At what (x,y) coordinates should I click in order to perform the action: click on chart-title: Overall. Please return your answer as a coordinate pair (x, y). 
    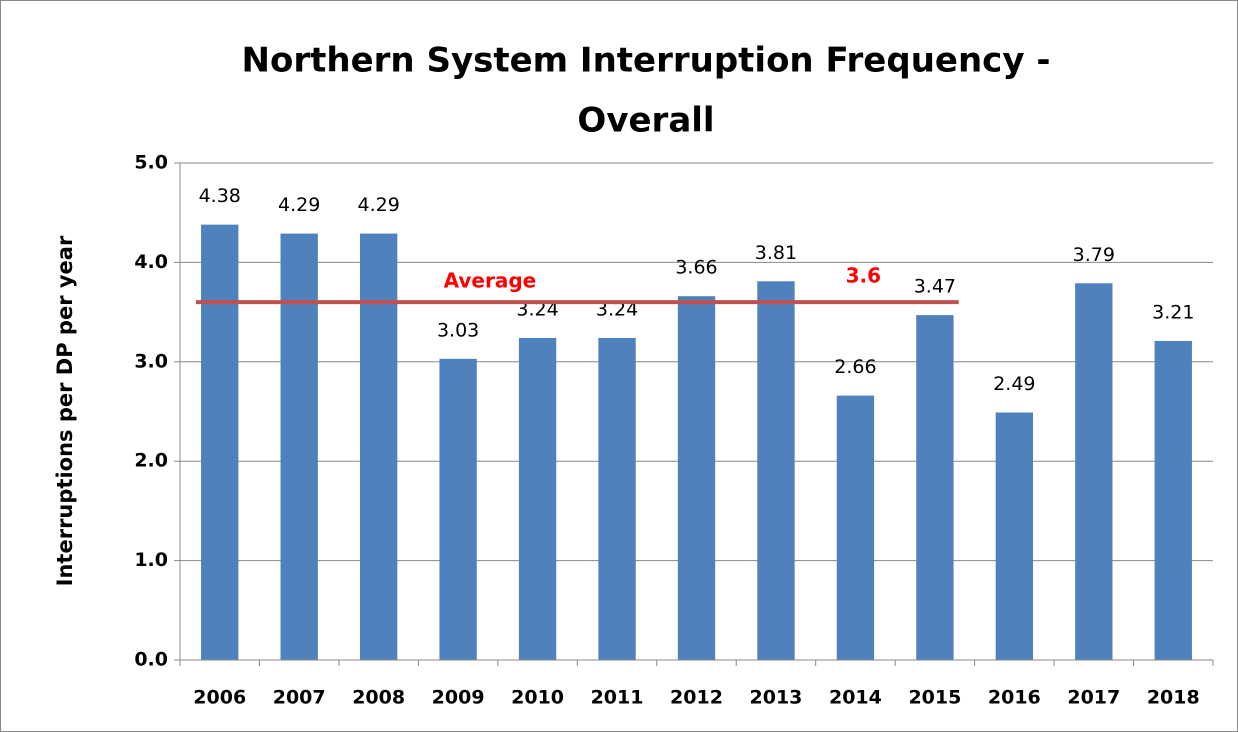
    Looking at the image, I should click on (645, 121).